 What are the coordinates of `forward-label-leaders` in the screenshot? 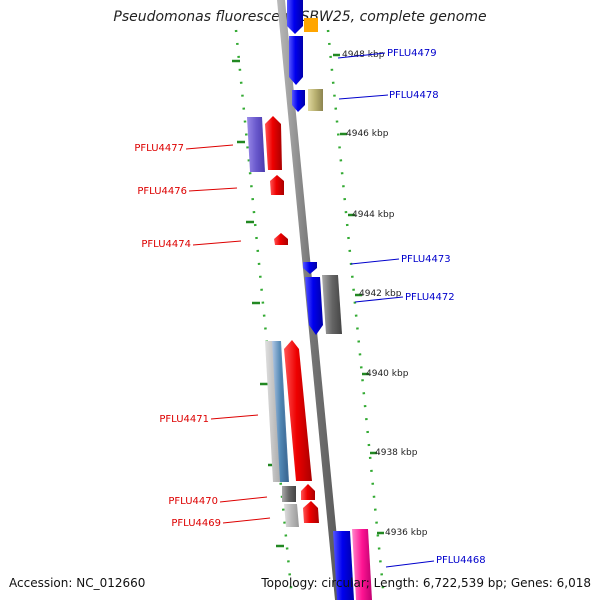 It's located at (386, 310).